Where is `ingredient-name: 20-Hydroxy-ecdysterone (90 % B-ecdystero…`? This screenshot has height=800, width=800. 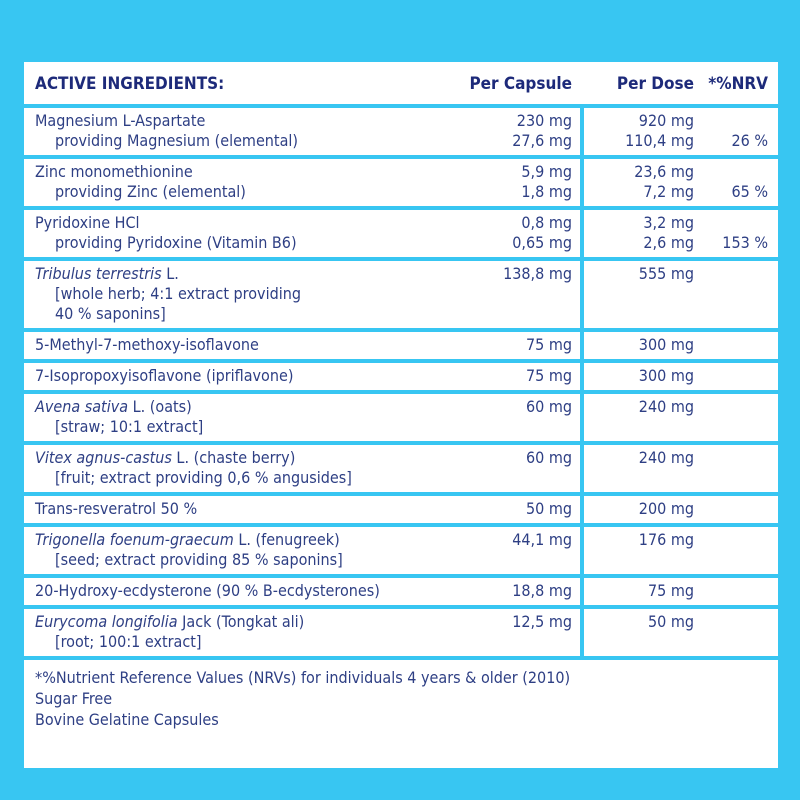 ingredient-name: 20-Hydroxy-ecdysterone (90 % B-ecdystero… is located at coordinates (207, 590).